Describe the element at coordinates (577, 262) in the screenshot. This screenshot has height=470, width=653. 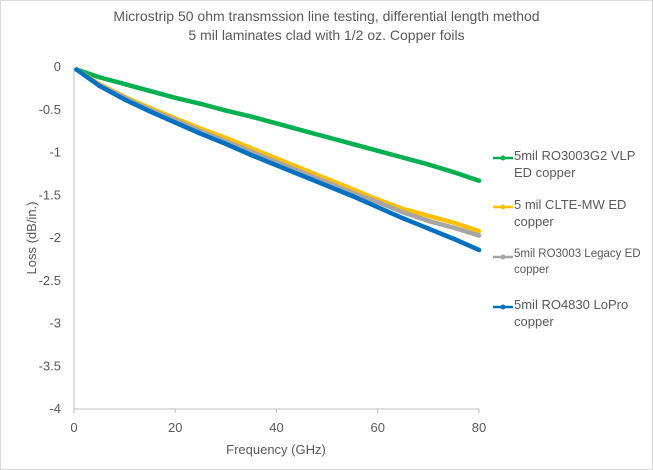
I see `legend-label-ro3003-legacy: 5mil RO3003 Legacy ED copper` at that location.